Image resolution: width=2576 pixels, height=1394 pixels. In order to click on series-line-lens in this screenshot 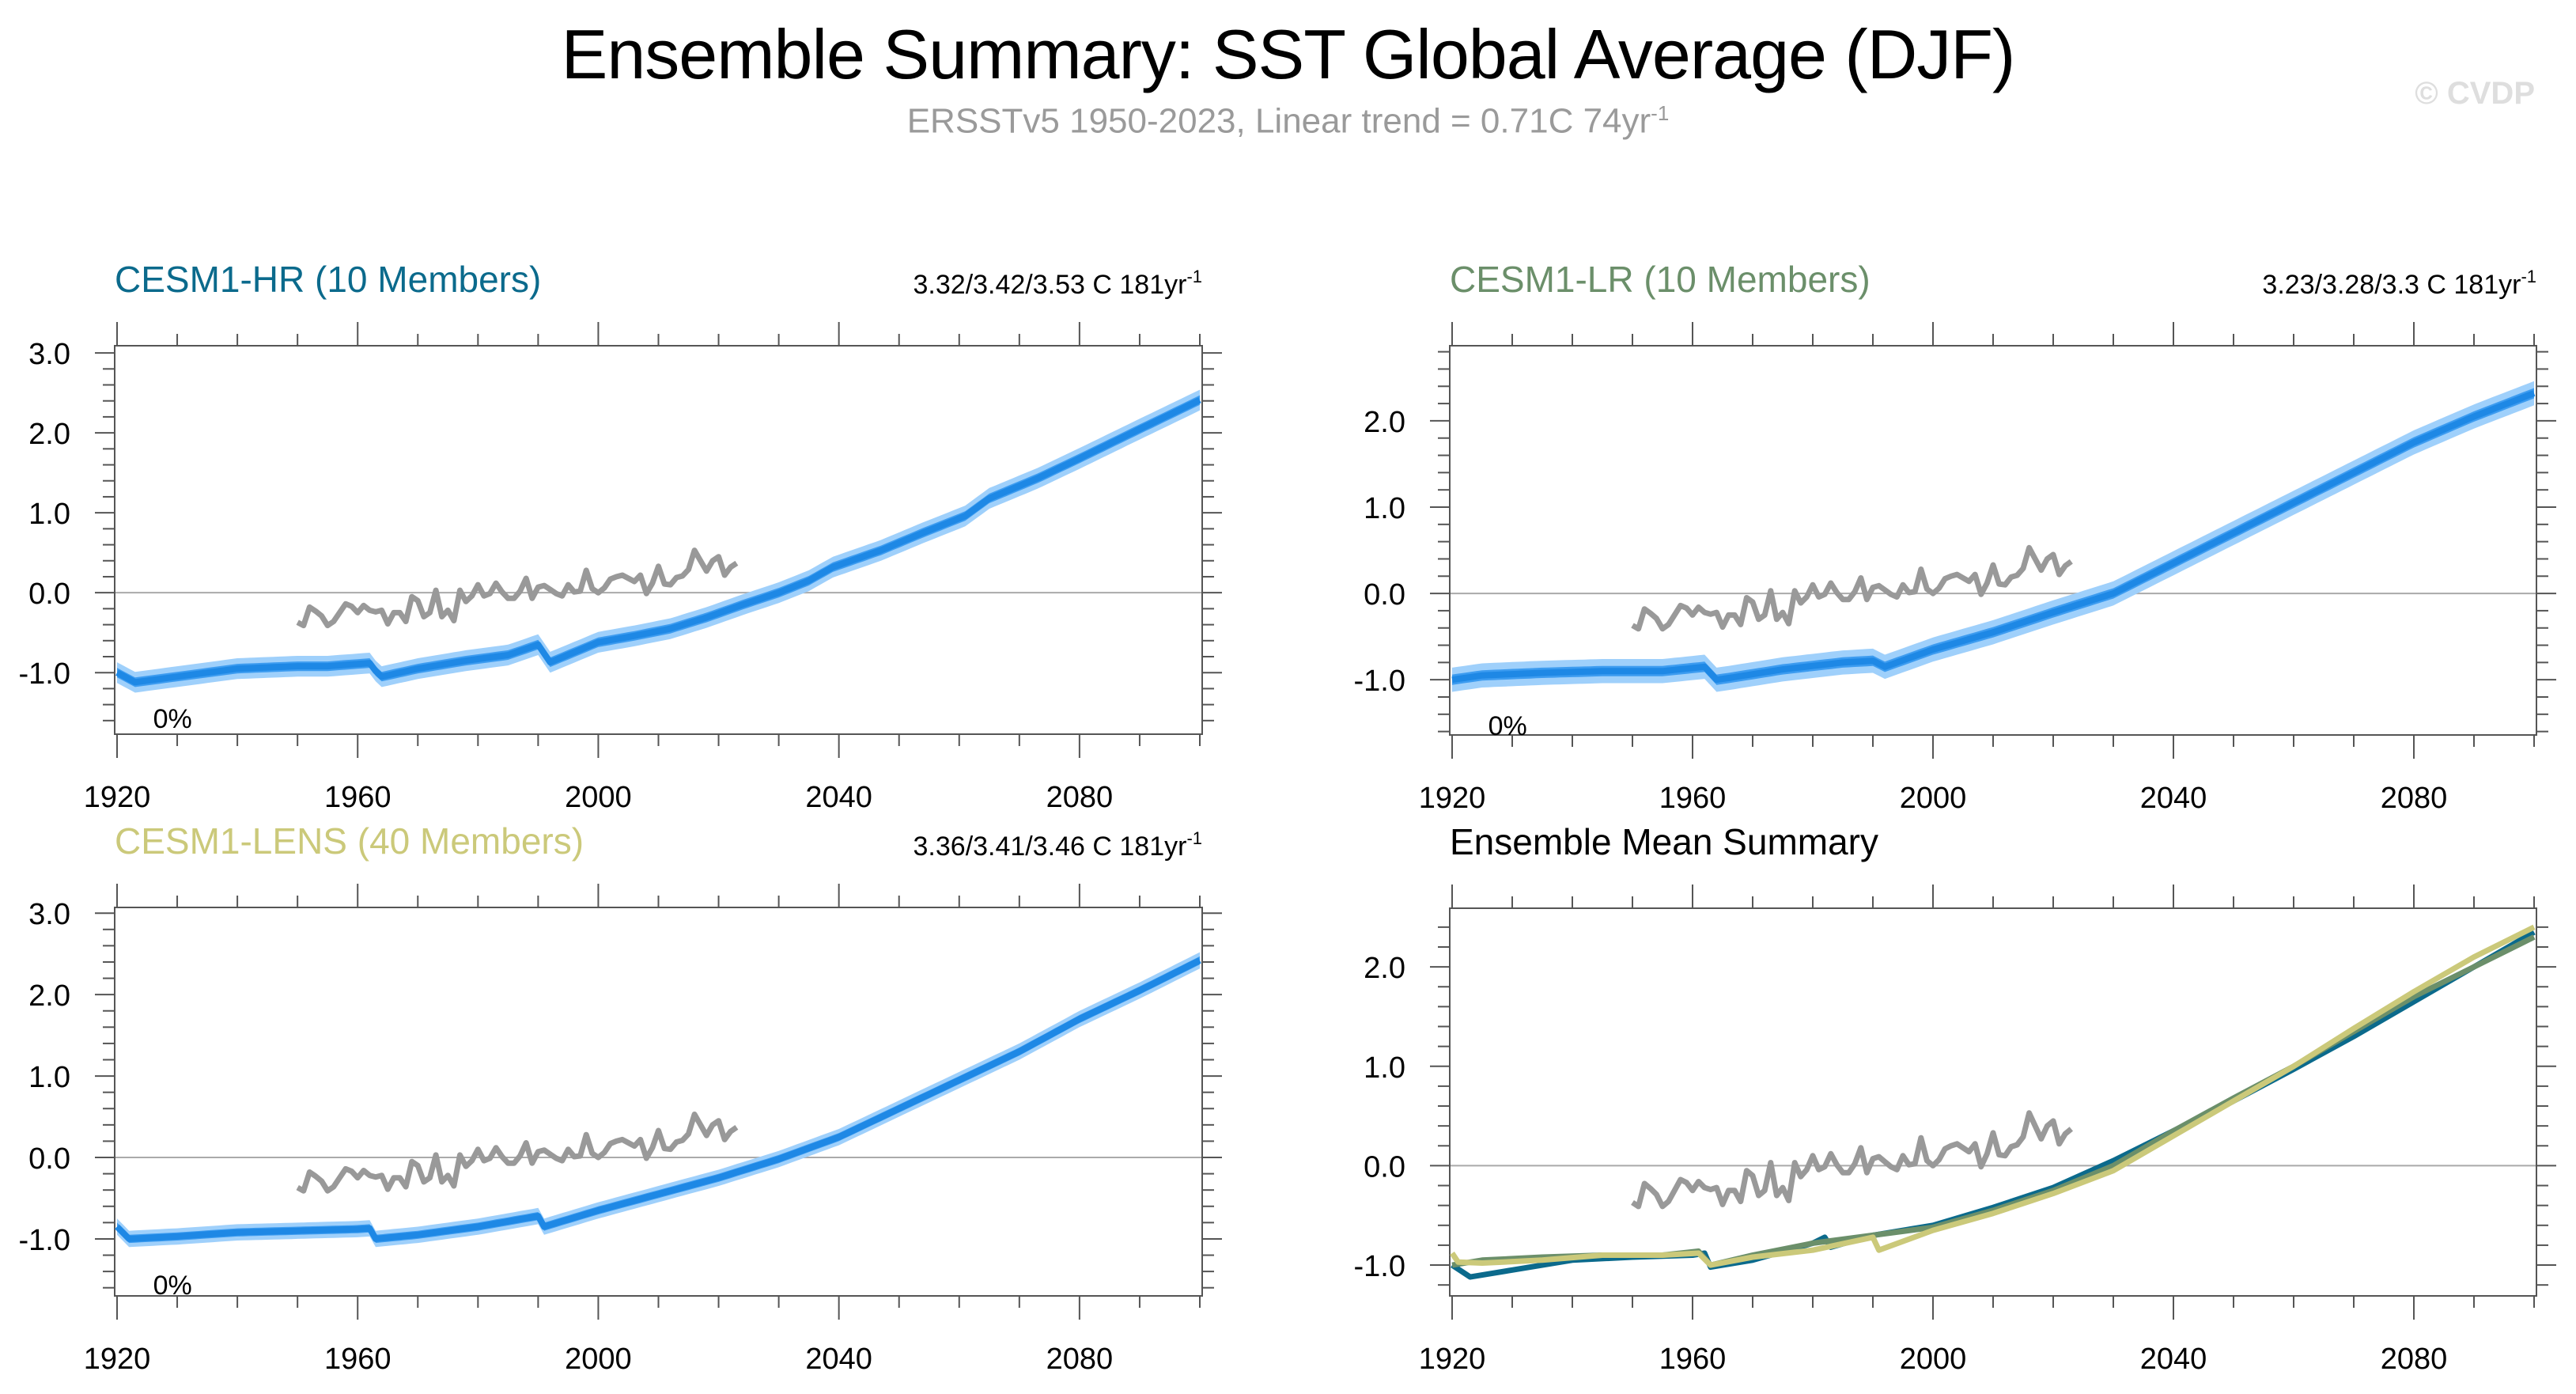, I will do `click(1993, 1096)`.